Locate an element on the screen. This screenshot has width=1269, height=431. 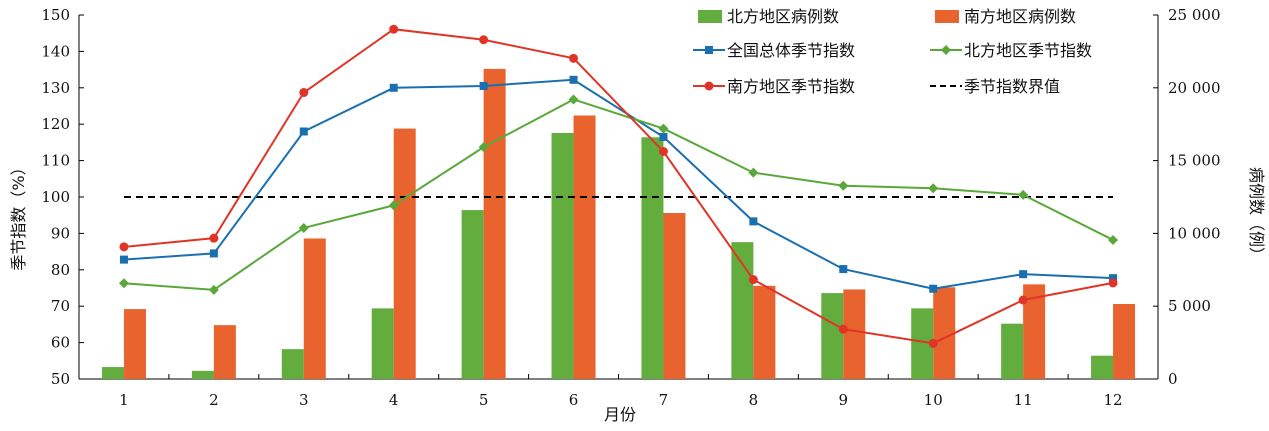
legend-swatch-north-cases is located at coordinates (710, 16).